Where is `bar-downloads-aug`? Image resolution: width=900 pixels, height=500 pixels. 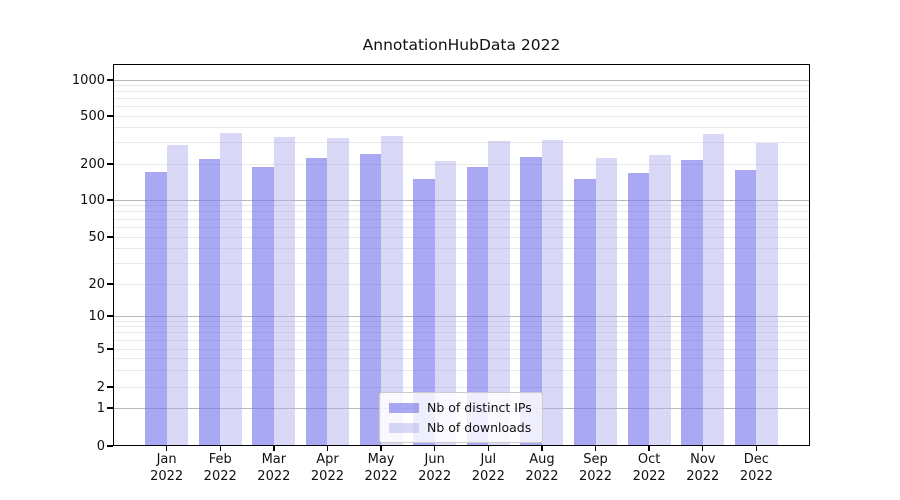
bar-downloads-aug is located at coordinates (552, 292).